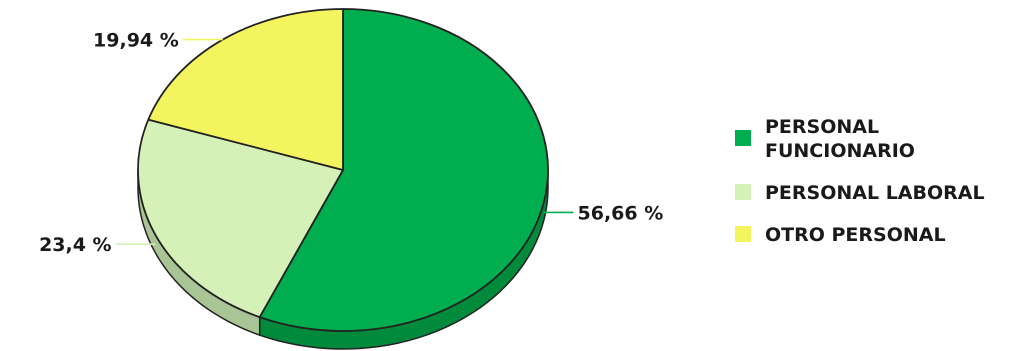 The width and height of the screenshot is (1028, 351). What do you see at coordinates (136, 41) in the screenshot?
I see `data-label-otro-personal: 19,94 %` at bounding box center [136, 41].